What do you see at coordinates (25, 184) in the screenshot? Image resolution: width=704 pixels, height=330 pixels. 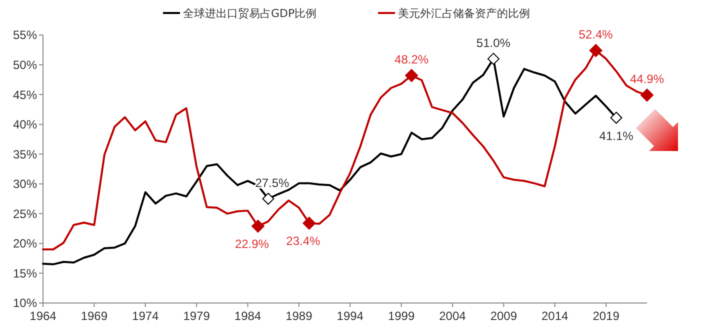 I see `y-tick-label: 30%` at bounding box center [25, 184].